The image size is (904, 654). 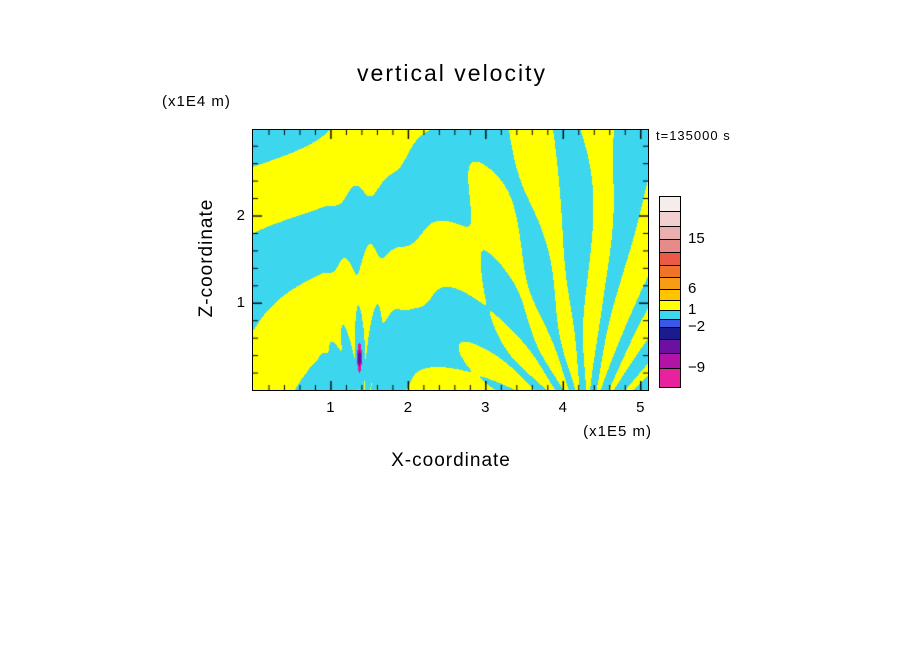 I want to click on x-tick-label: 2, so click(x=408, y=407).